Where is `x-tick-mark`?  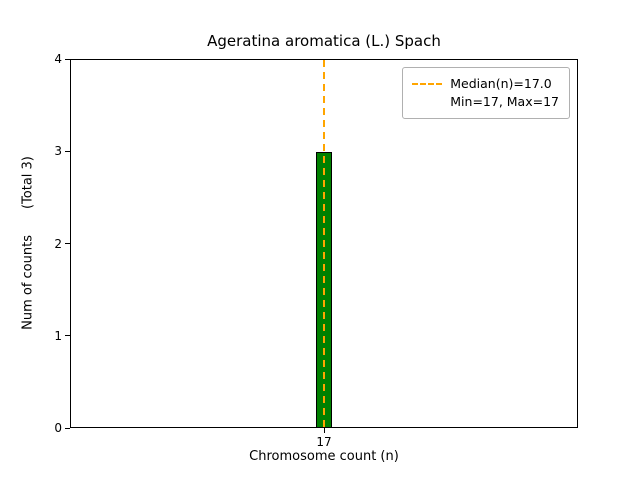
x-tick-mark is located at coordinates (324, 430).